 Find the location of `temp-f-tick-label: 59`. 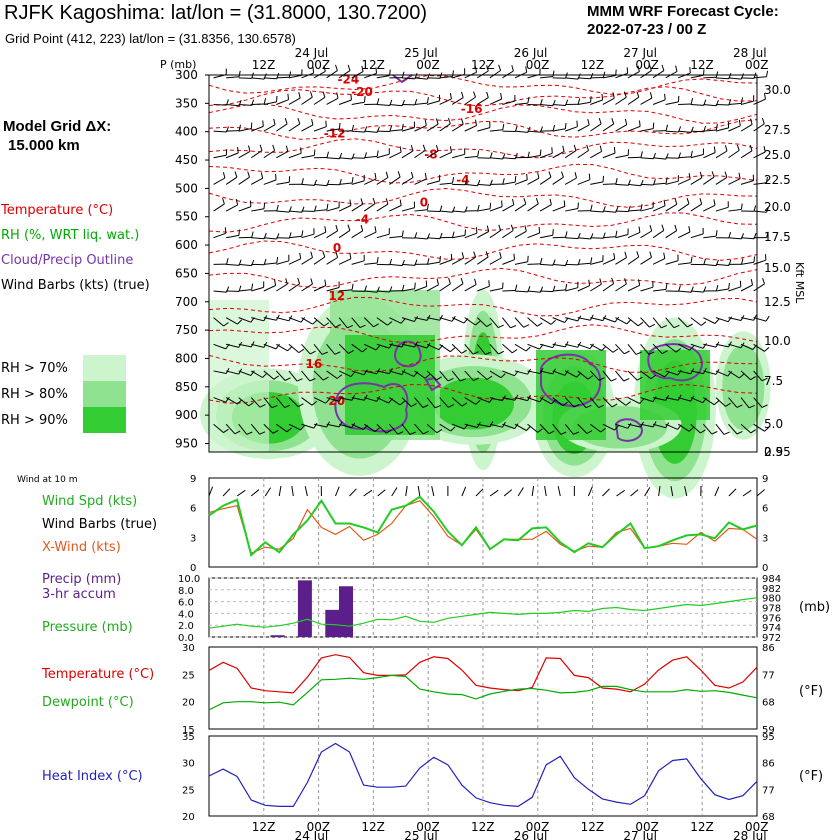

temp-f-tick-label: 59 is located at coordinates (768, 730).